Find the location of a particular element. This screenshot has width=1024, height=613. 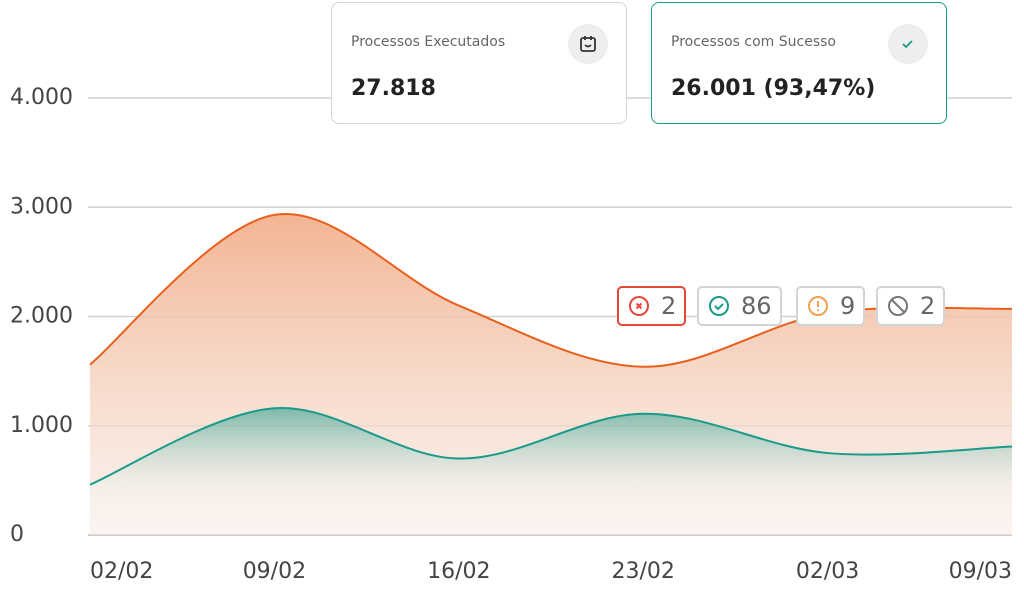

y-tick-label: 1.000 is located at coordinates (41, 425).